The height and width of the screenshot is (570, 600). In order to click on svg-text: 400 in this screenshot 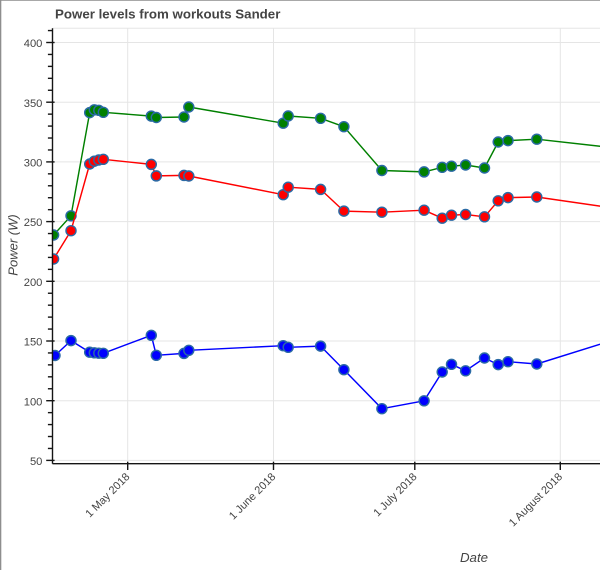, I will do `click(33, 44)`.